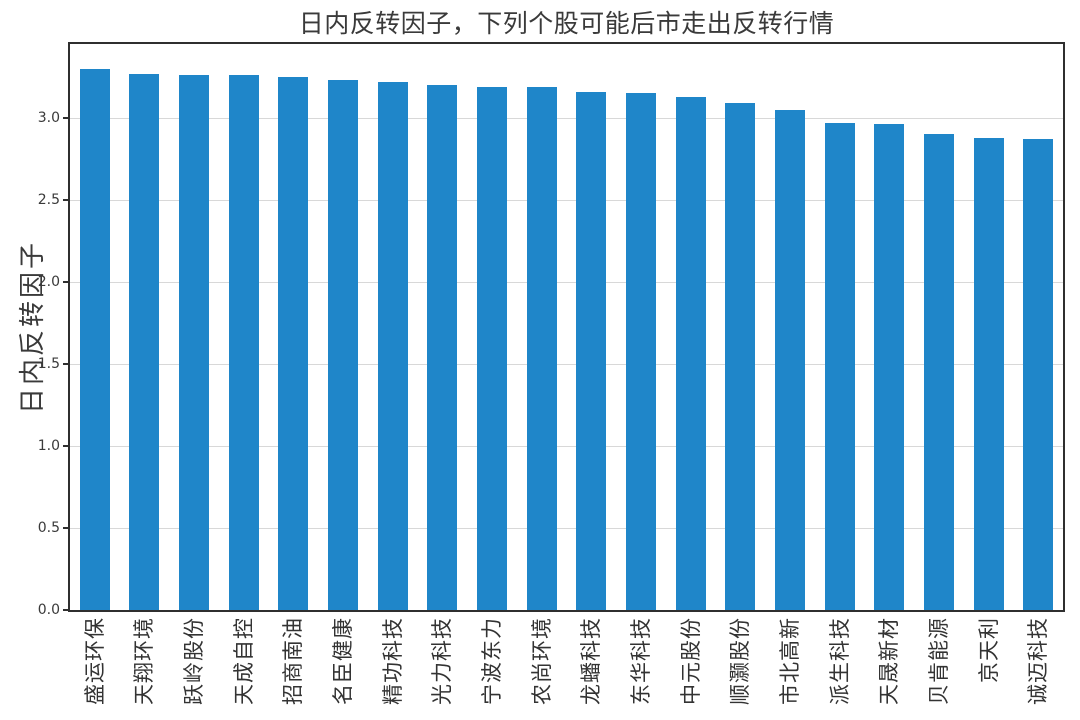 The image size is (1080, 720). I want to click on x-tick-label-光力科技: 光力科技, so click(442, 661).